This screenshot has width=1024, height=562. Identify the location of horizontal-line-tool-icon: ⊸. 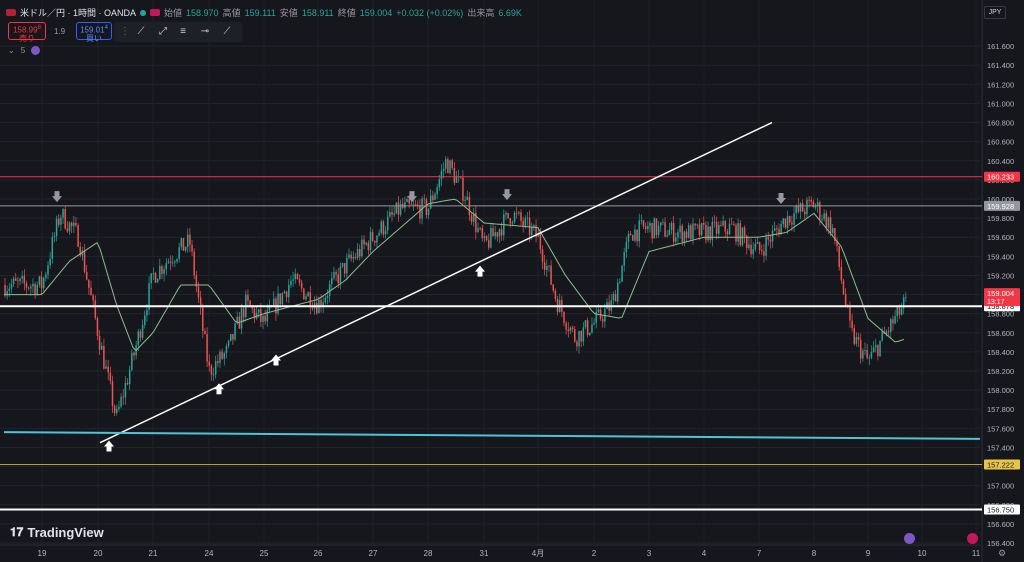
(205, 31).